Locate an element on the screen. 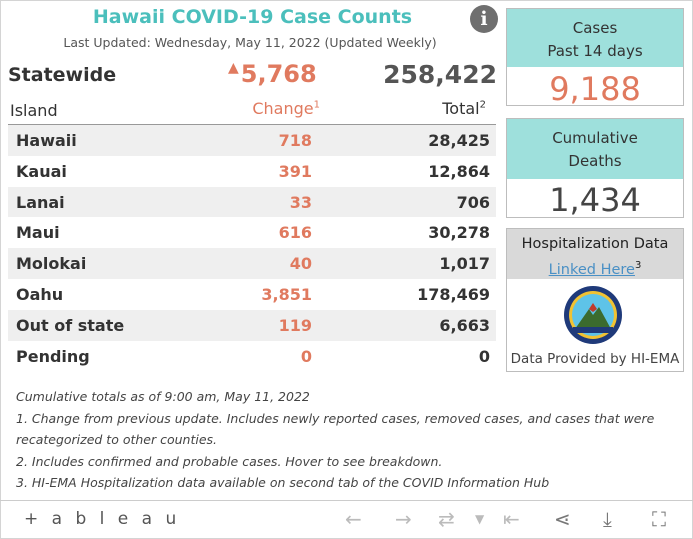 This screenshot has width=693, height=539. up-arrow-icon: ▲ is located at coordinates (233, 68).